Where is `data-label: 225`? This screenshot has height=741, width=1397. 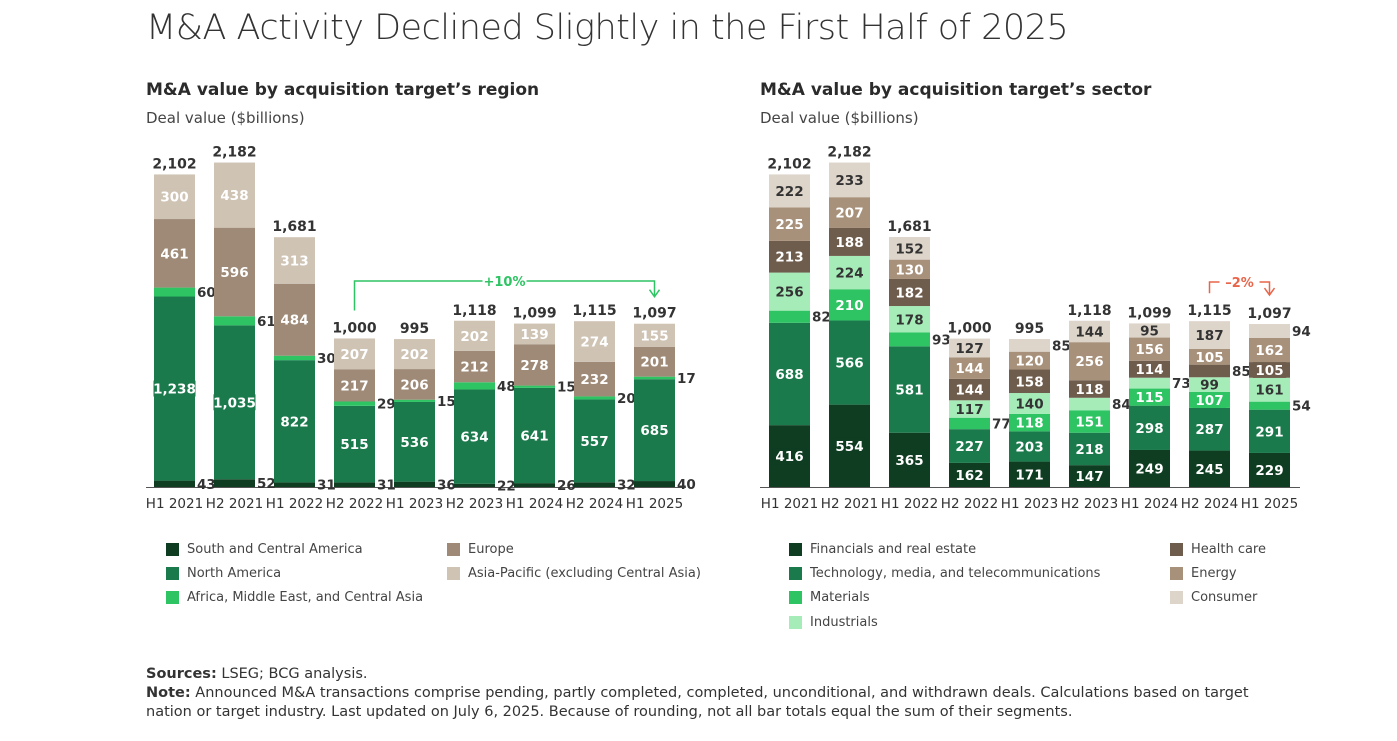 data-label: 225 is located at coordinates (789, 225).